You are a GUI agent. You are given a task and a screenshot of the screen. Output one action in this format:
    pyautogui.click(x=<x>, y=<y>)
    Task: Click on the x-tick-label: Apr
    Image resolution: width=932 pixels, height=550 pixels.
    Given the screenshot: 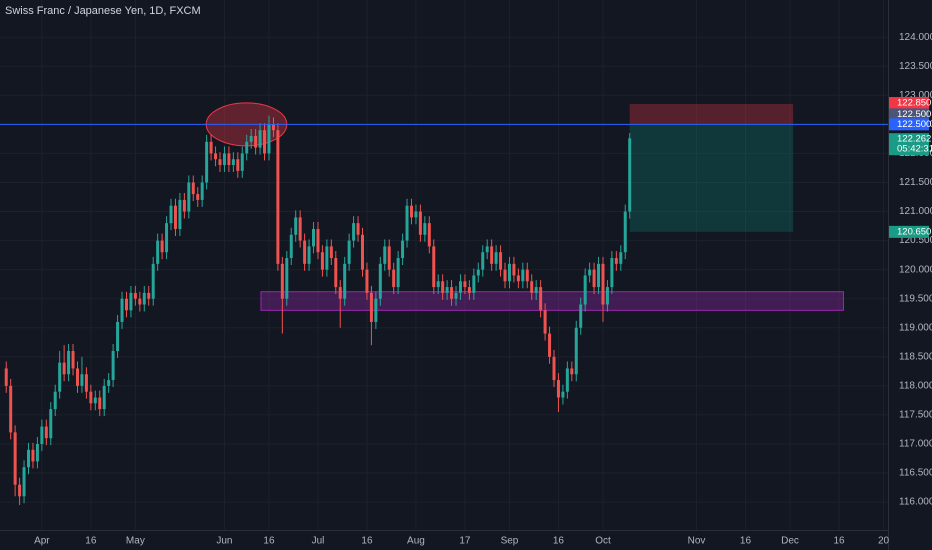 What is the action you would take?
    pyautogui.click(x=42, y=541)
    